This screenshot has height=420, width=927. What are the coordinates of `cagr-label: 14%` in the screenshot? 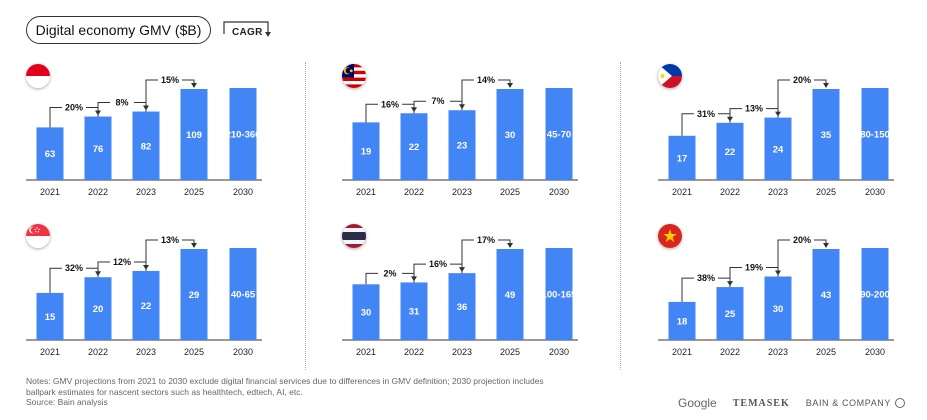 It's located at (486, 80).